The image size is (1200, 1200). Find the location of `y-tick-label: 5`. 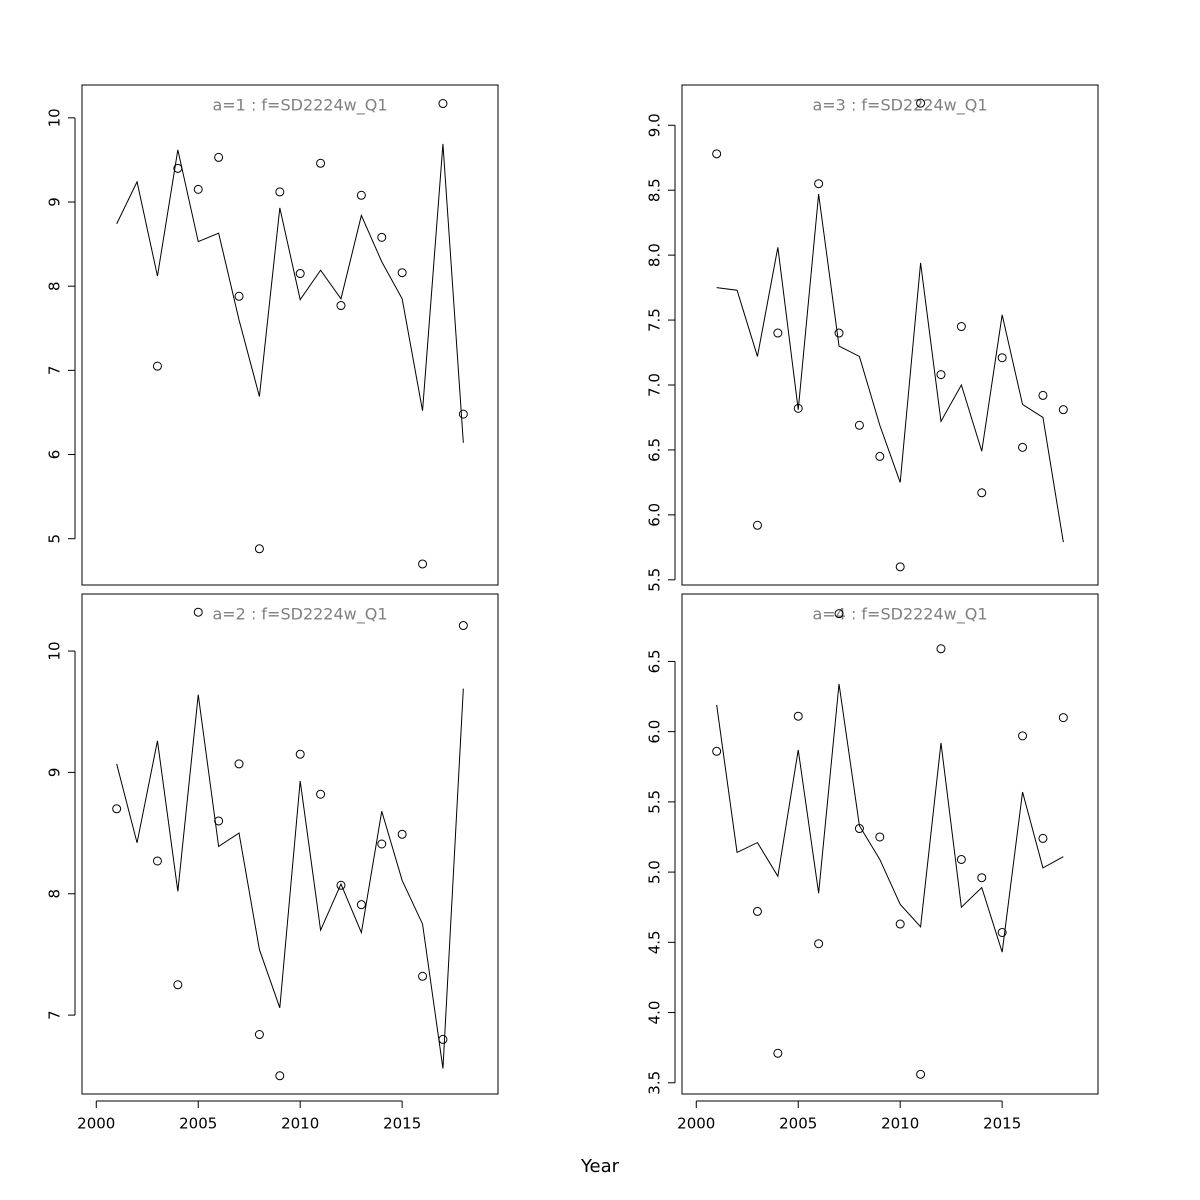

y-tick-label: 5 is located at coordinates (55, 539).